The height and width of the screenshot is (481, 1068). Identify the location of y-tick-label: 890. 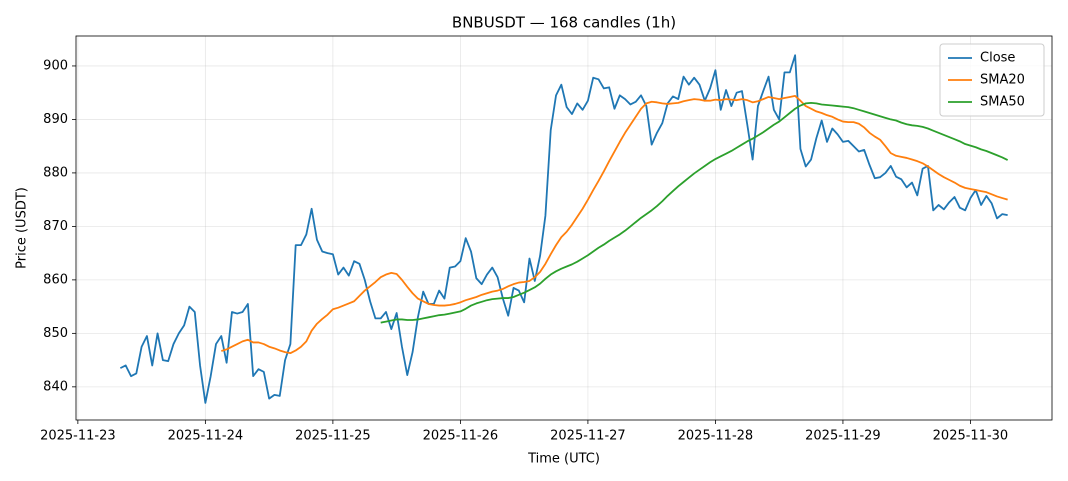
(55, 119).